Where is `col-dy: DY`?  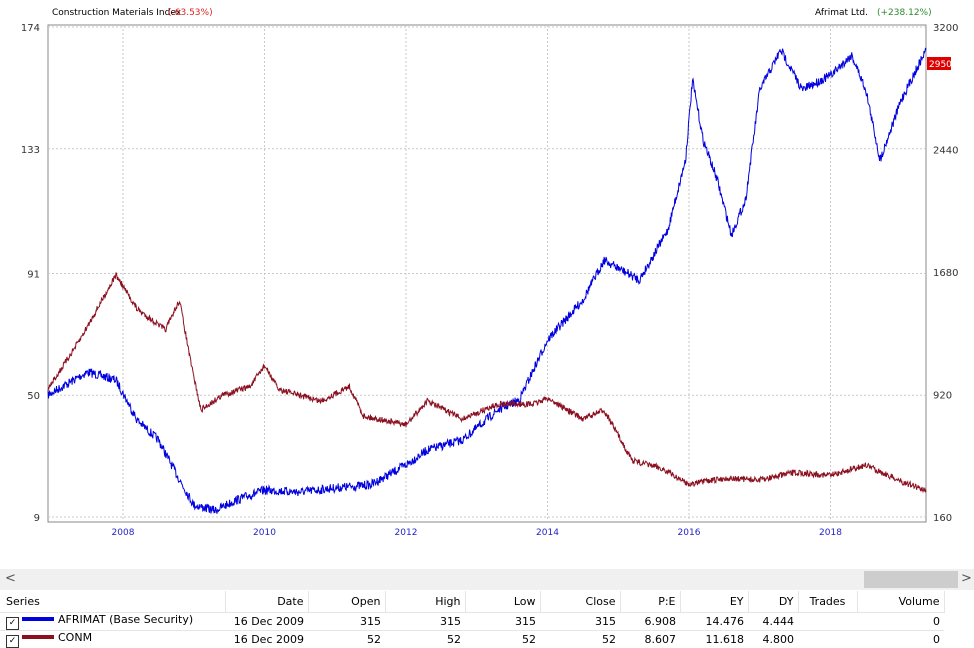
col-dy: DY is located at coordinates (773, 602).